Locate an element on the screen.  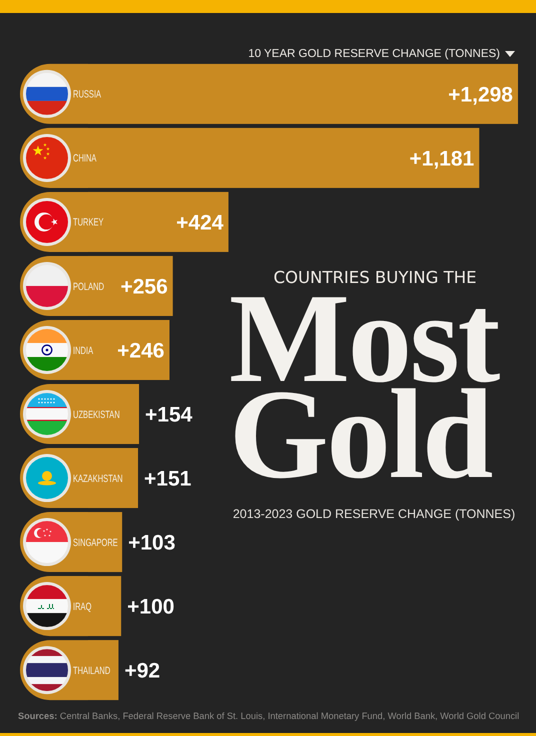
data-label: +424 is located at coordinates (200, 223).